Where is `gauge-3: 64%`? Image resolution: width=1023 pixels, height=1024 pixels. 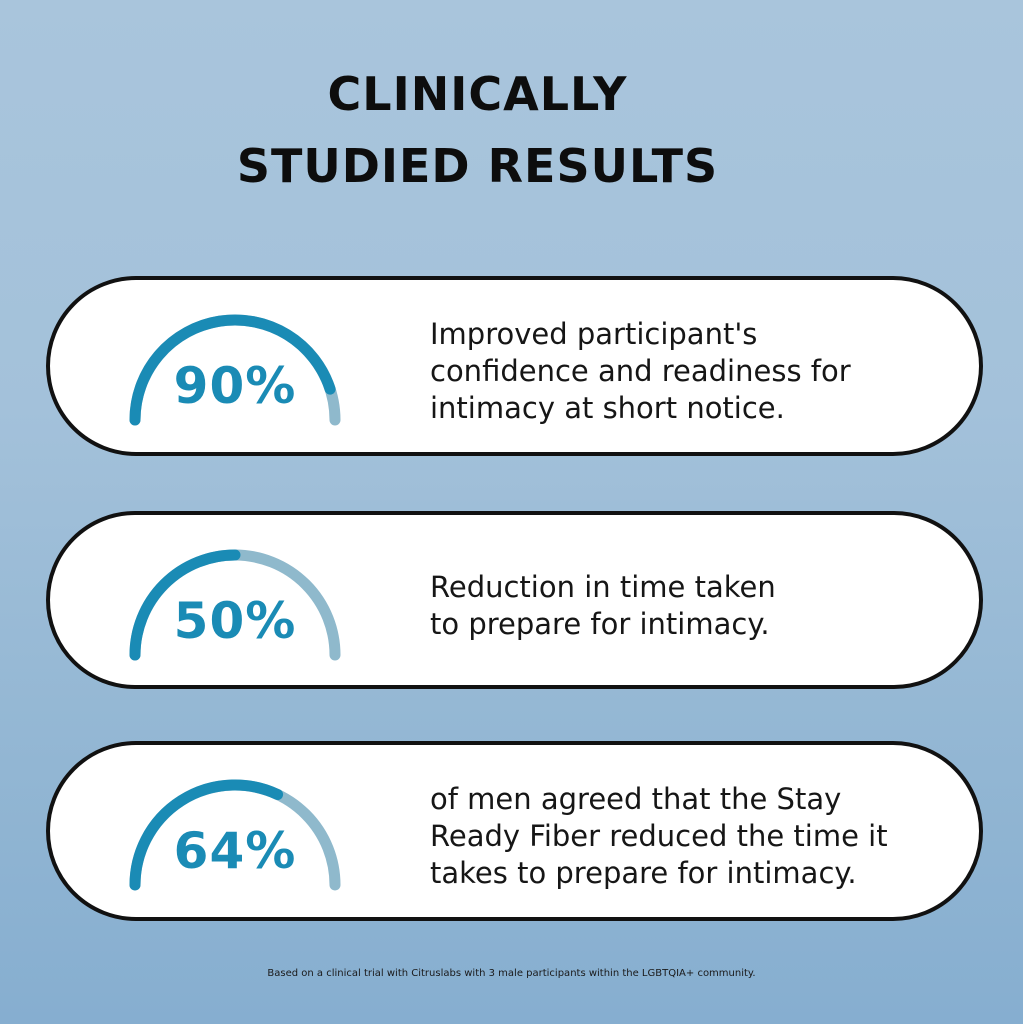 gauge-3: 64% is located at coordinates (235, 834).